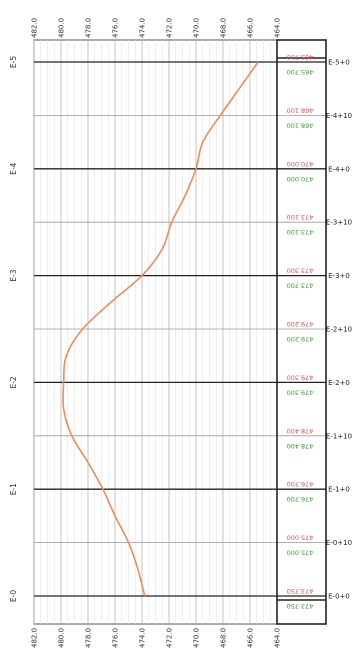 The width and height of the screenshot is (355, 657). What do you see at coordinates (339, 436) in the screenshot?
I see `section-station-name: E-1+10` at bounding box center [339, 436].